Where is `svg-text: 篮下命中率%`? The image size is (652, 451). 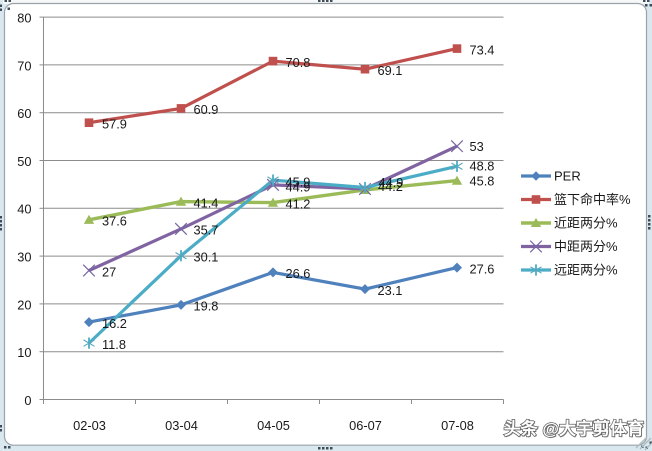 svg-text: 篮下命中率% is located at coordinates (592, 199).